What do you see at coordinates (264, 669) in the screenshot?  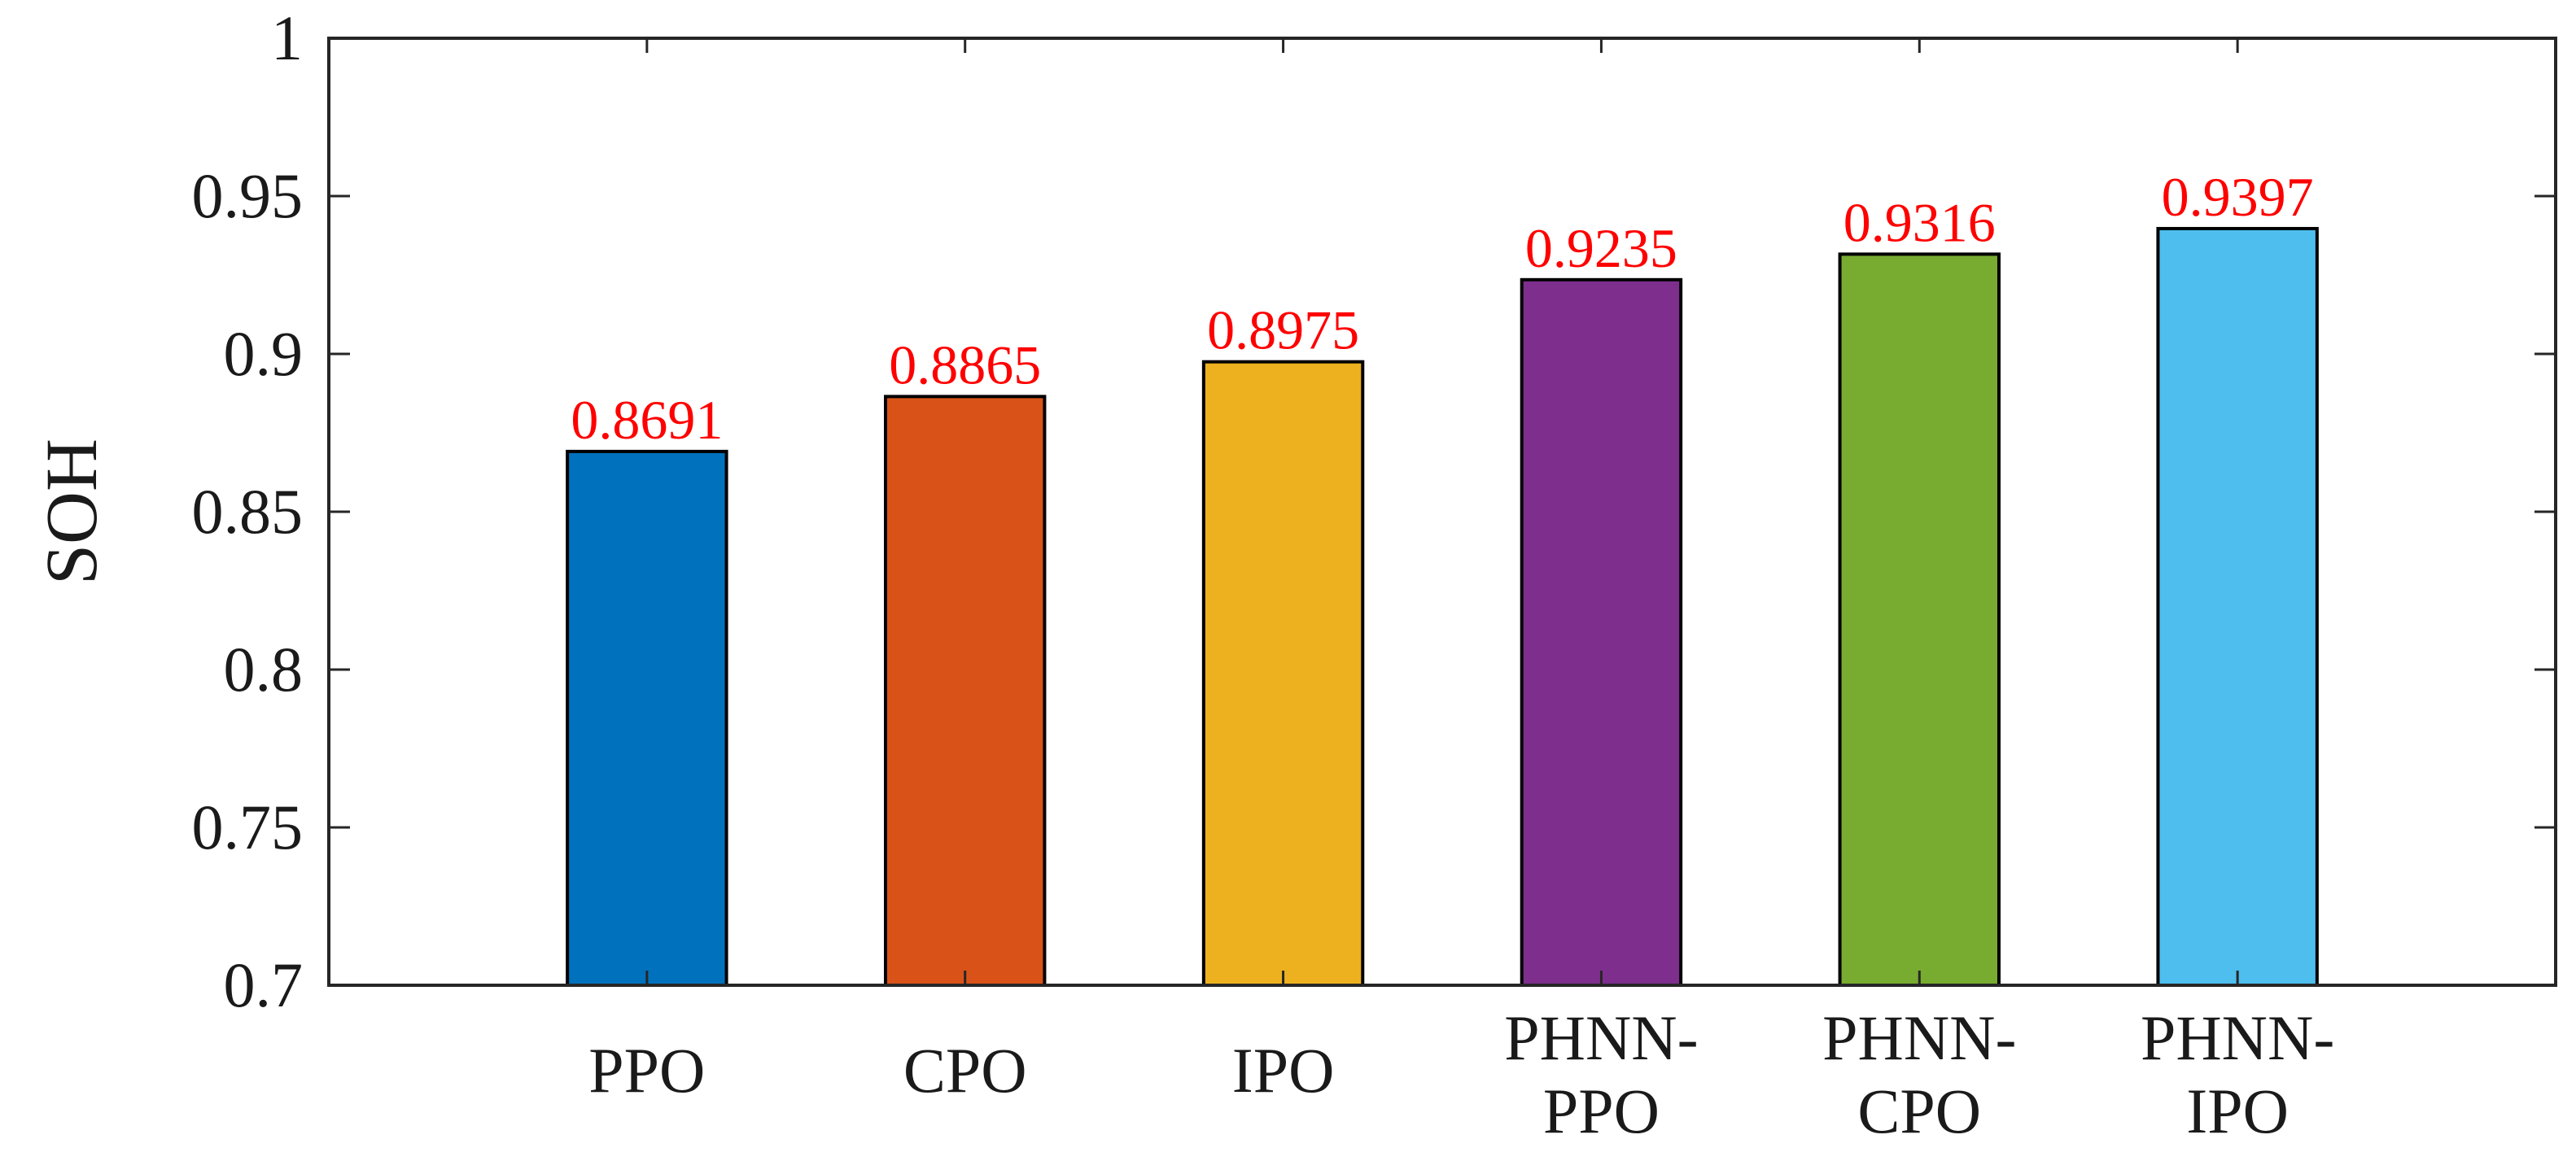 I see `y-tick-label-3: 0.8` at bounding box center [264, 669].